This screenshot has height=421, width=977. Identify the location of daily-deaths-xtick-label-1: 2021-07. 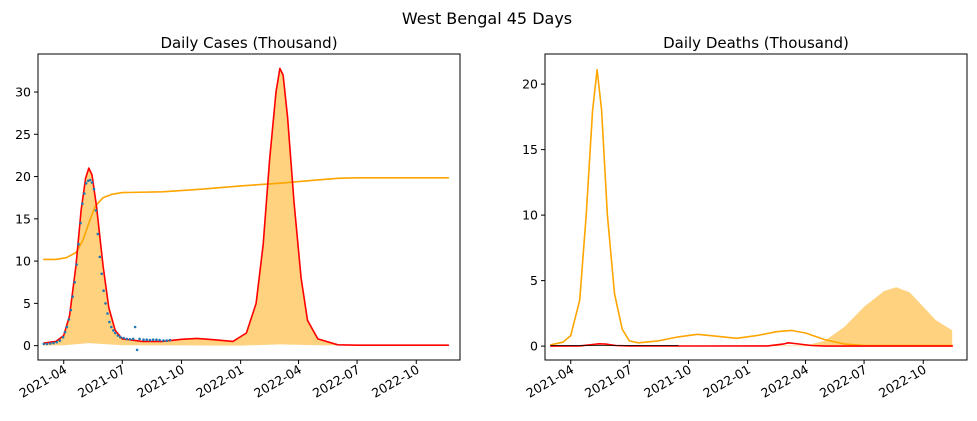
(608, 381).